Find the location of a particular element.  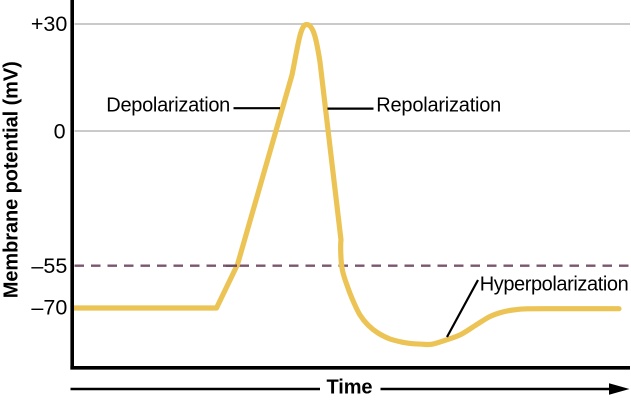

svg-text: Time is located at coordinates (350, 388).